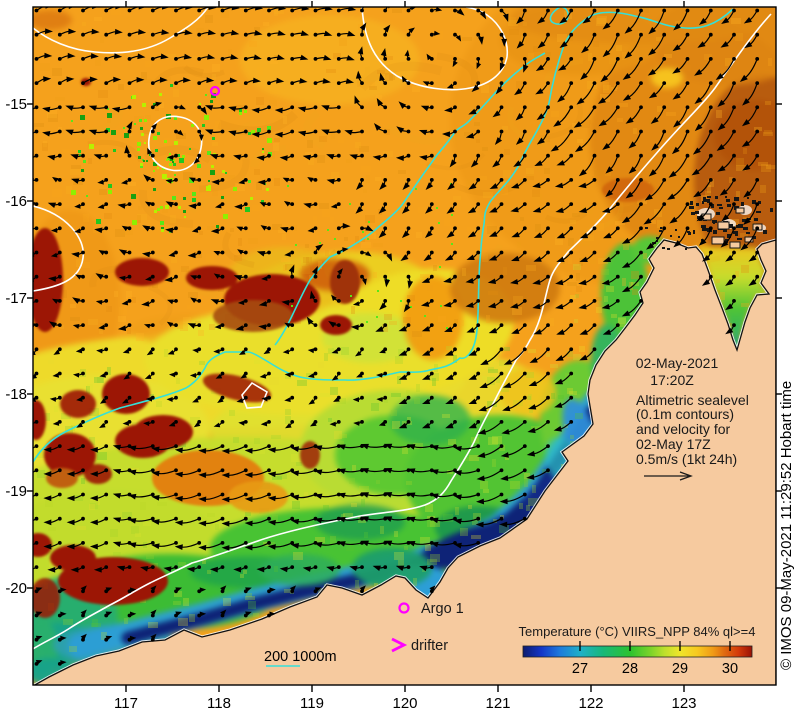 This screenshot has height=715, width=800. I want to click on svg-text: 28, so click(630, 669).